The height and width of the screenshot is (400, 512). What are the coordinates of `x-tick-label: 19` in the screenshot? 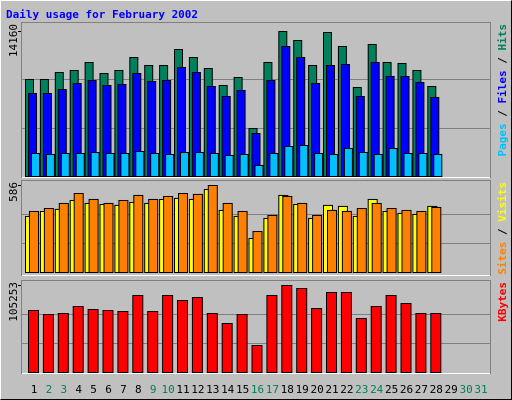 It's located at (302, 389).